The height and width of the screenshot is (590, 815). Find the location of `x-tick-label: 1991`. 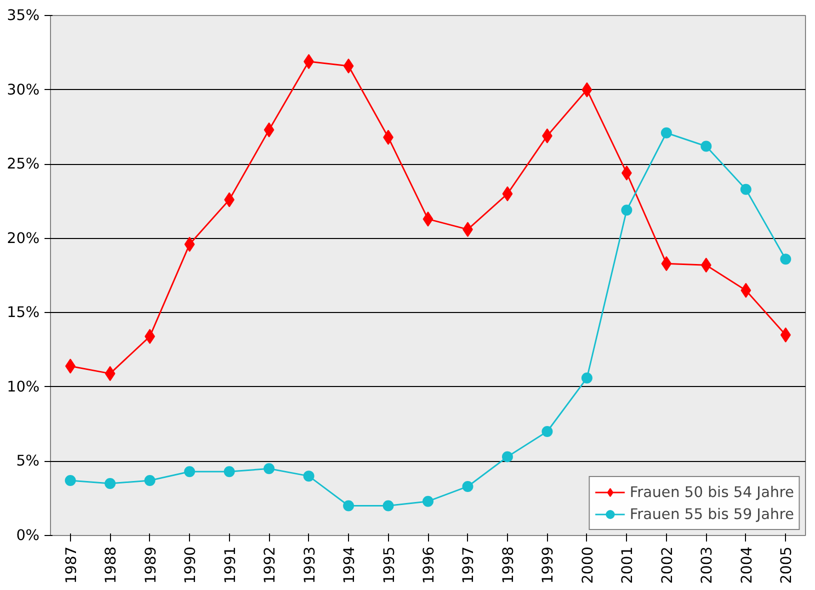

x-tick-label: 1991 is located at coordinates (230, 565).